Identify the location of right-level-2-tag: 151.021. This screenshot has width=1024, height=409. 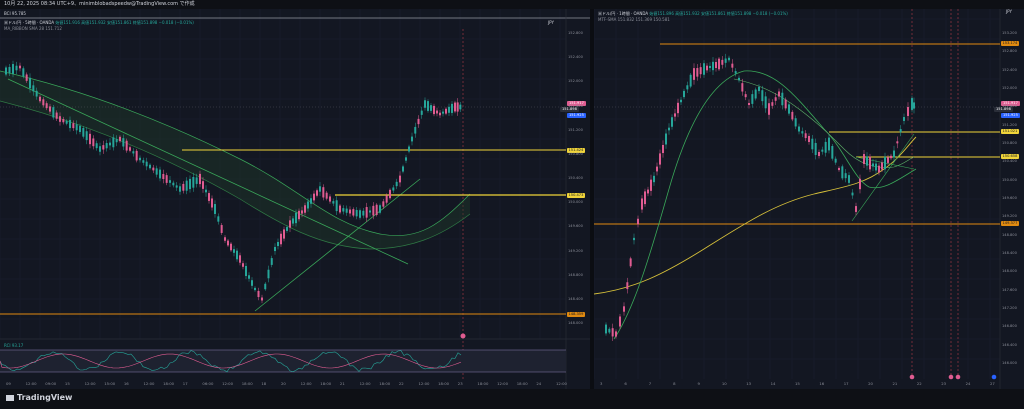
(1010, 131).